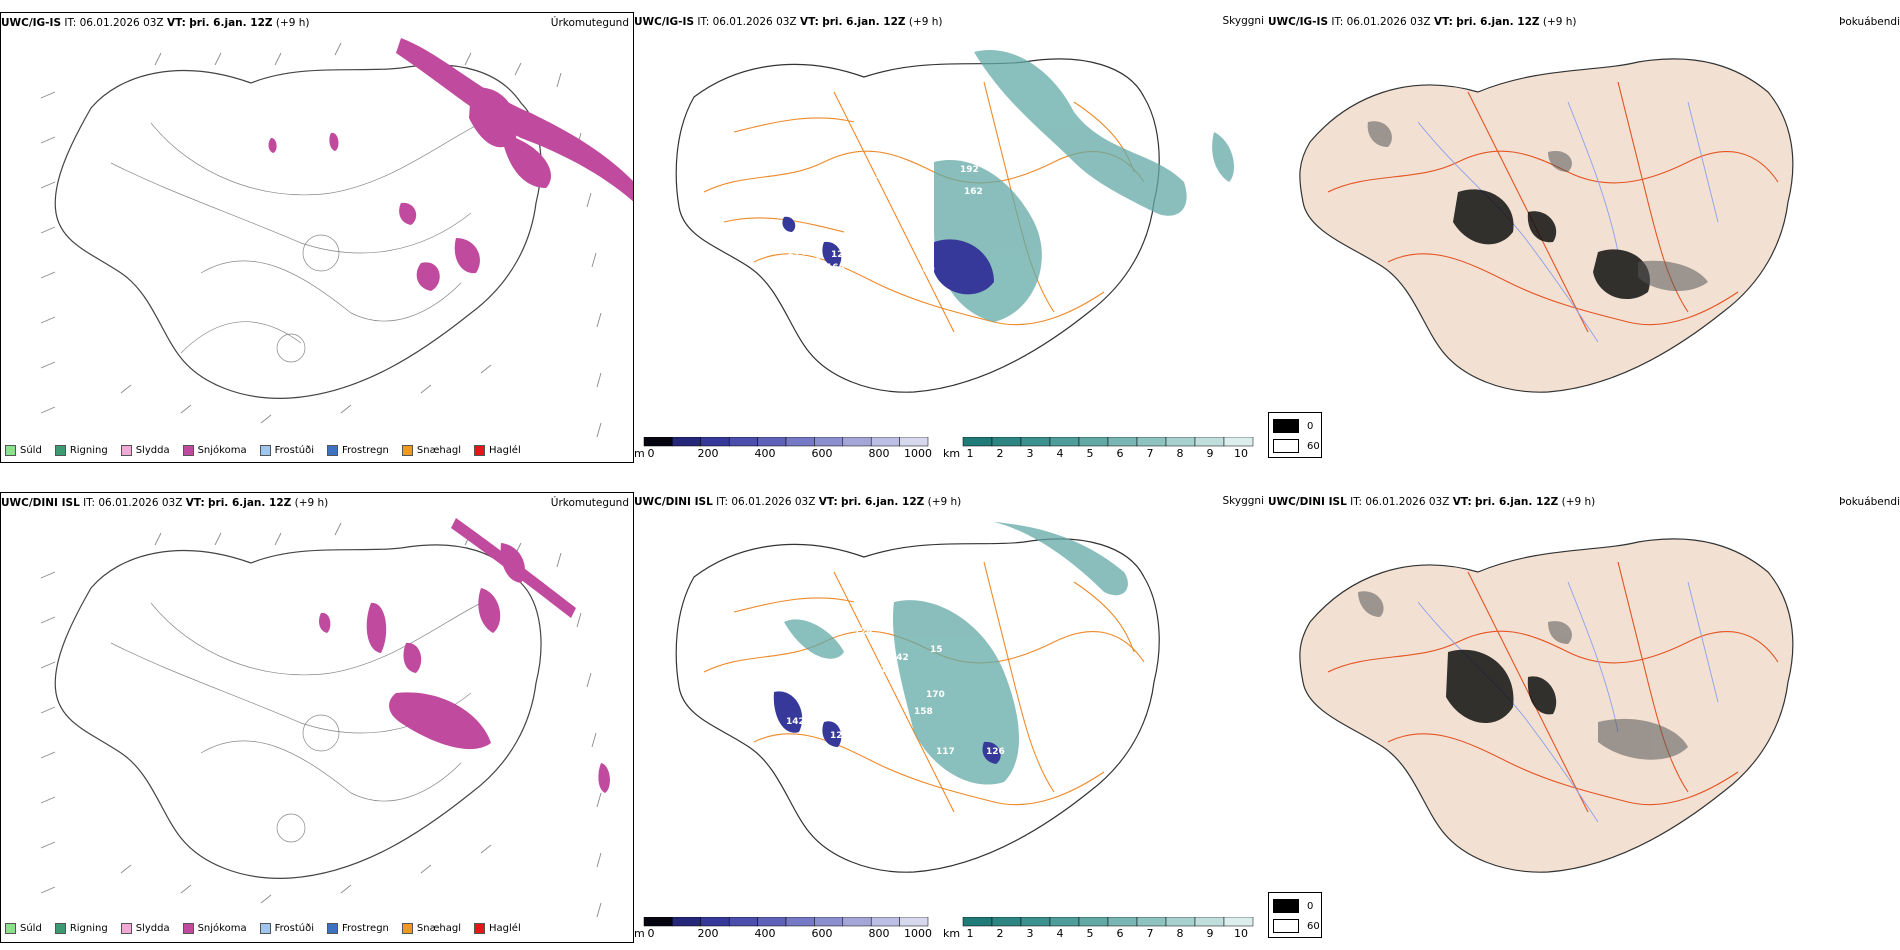 This screenshot has width=1900, height=950. Describe the element at coordinates (973, 192) in the screenshot. I see `height-label: 162` at that location.